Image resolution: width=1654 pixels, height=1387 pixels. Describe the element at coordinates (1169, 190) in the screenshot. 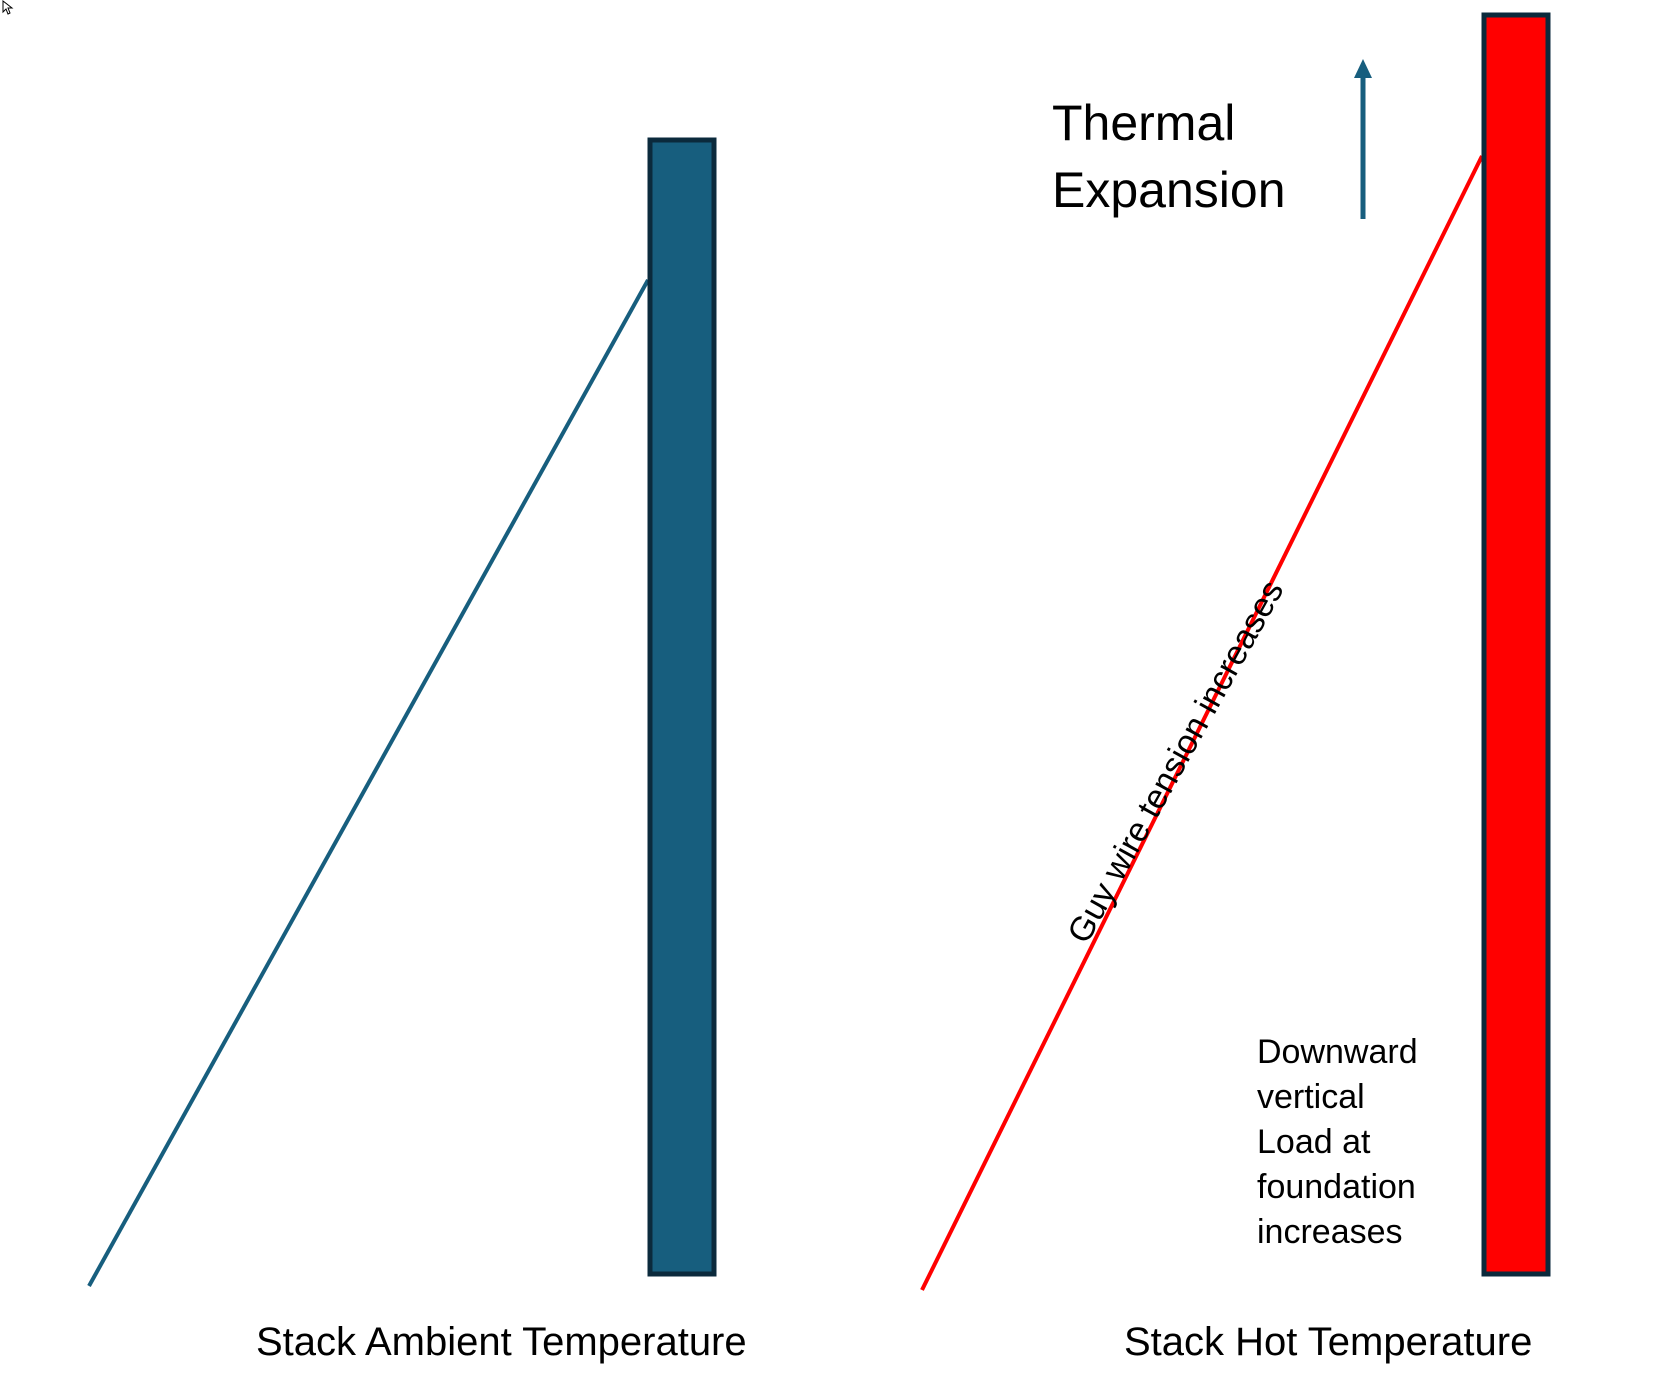

I see `thermal-label-line: Expansion` at that location.